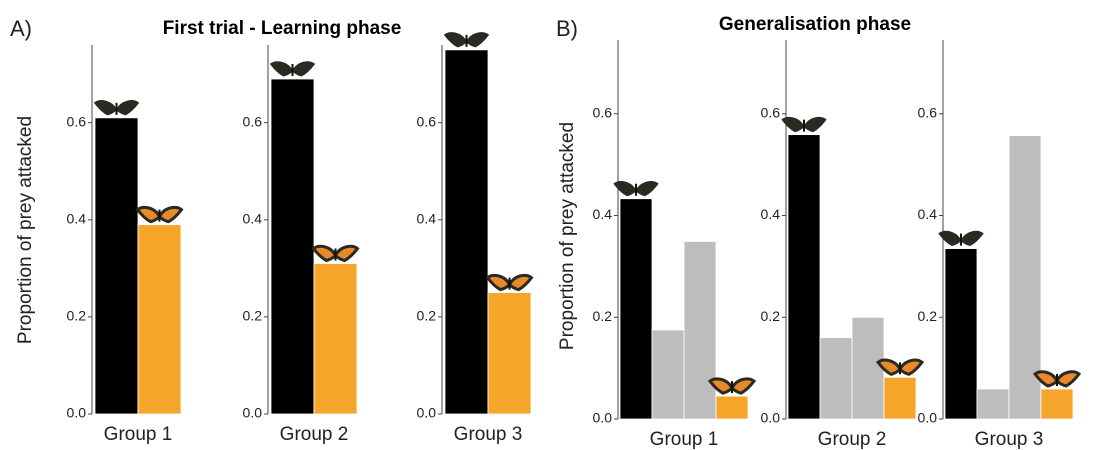 This screenshot has height=450, width=1110. Describe the element at coordinates (282, 28) in the screenshot. I see `chart-title: First trial - Learning phase` at that location.